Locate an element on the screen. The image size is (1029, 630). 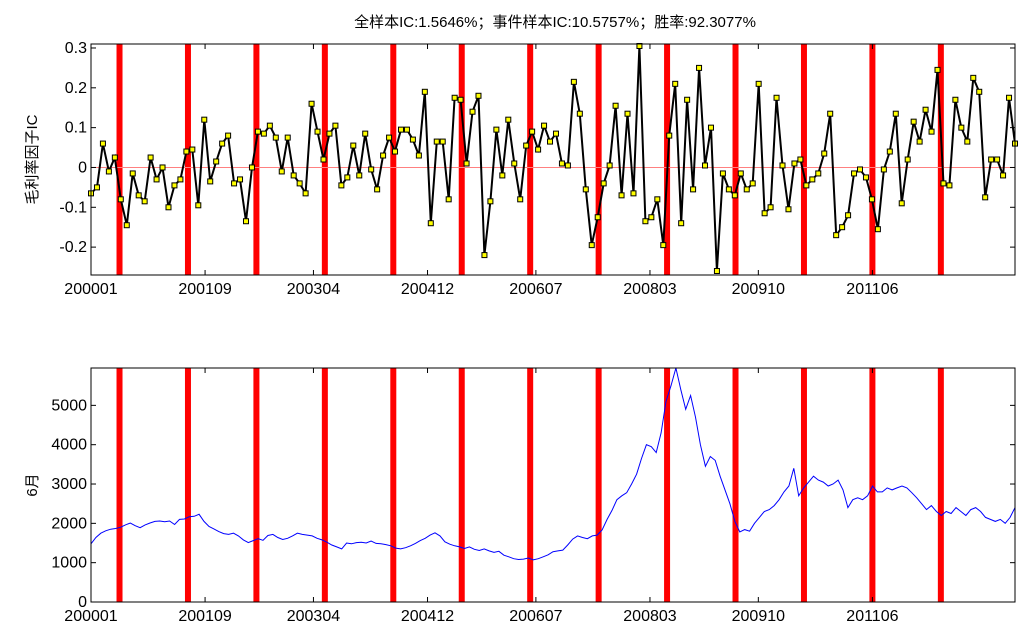
x-tick-label: 200001 is located at coordinates (90, 616).